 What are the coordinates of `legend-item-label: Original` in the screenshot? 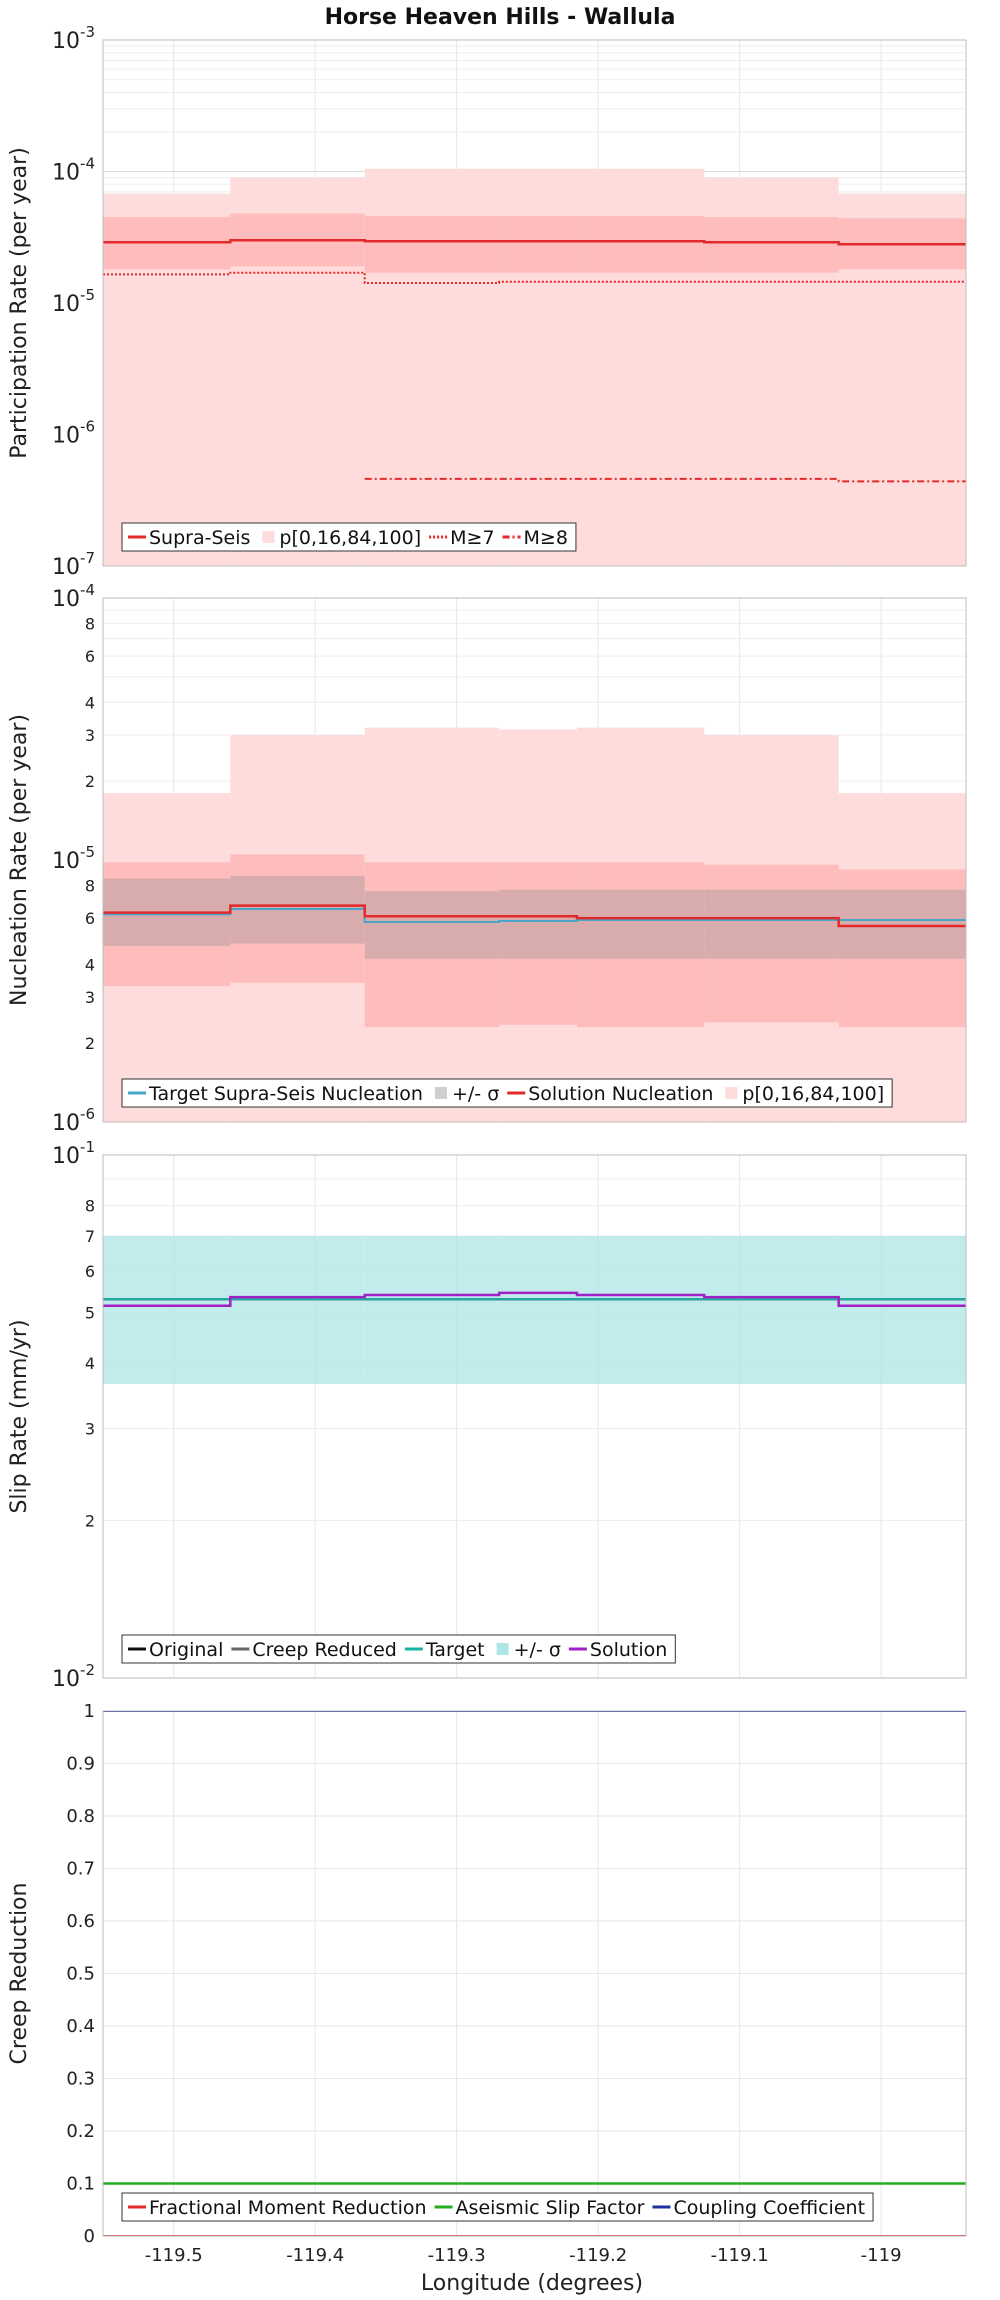 It's located at (186, 1650).